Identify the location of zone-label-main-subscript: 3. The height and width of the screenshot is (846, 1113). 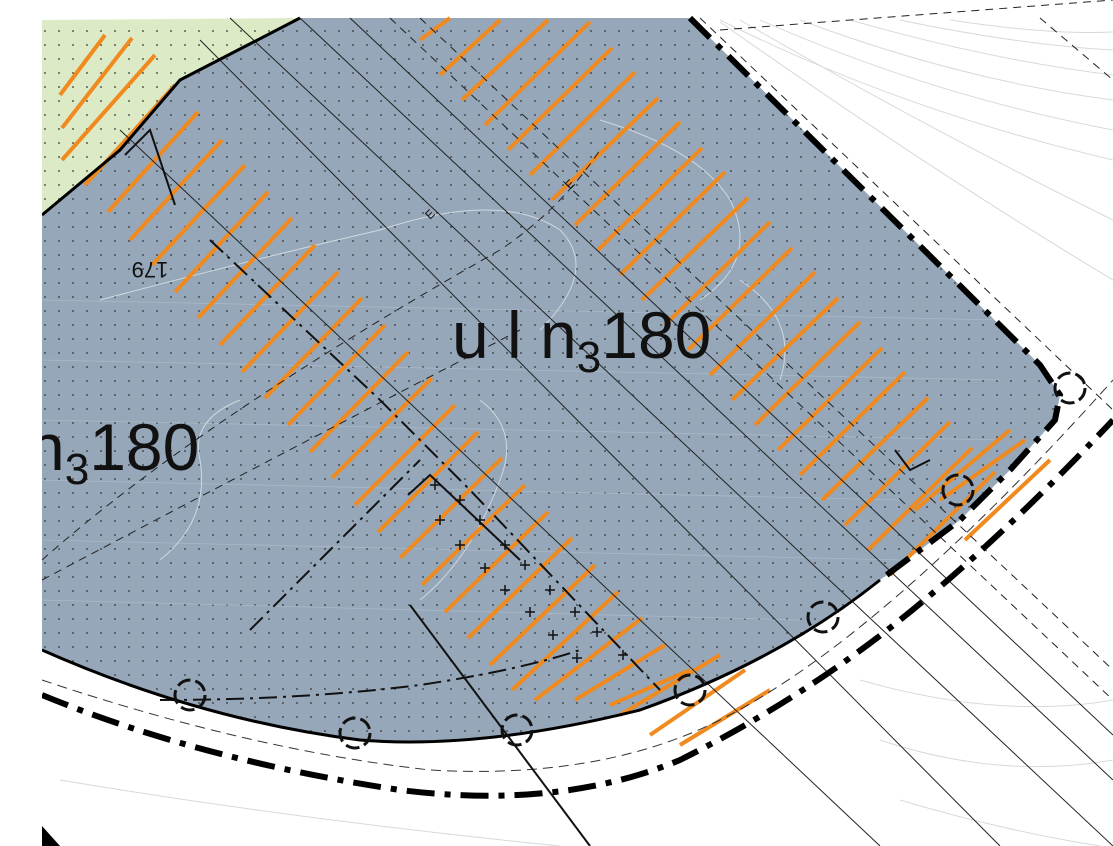
(589, 357).